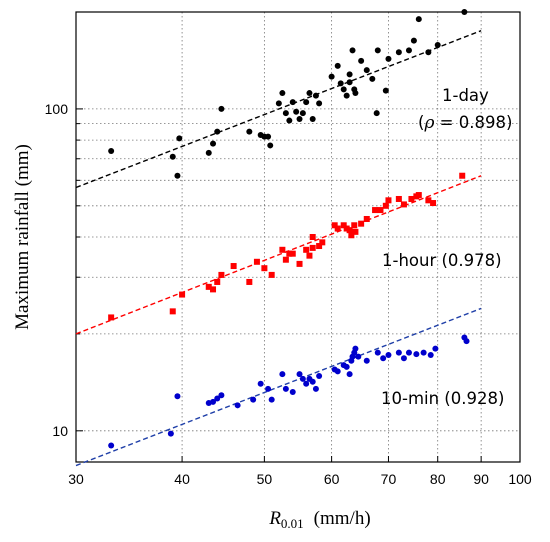  Describe the element at coordinates (274, 518) in the screenshot. I see `x-axis-title-main: R` at that location.